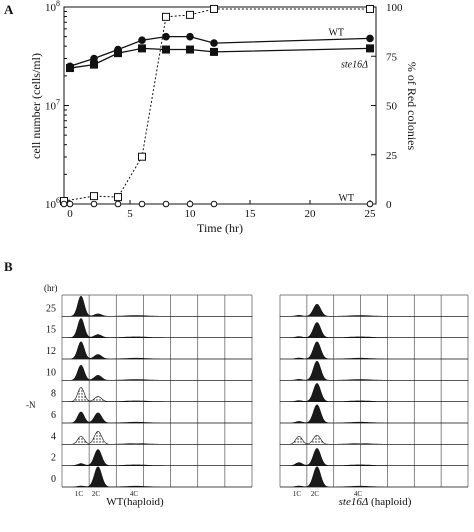  What do you see at coordinates (220, 228) in the screenshot?
I see `x-axis-label: Time (hr)` at bounding box center [220, 228].